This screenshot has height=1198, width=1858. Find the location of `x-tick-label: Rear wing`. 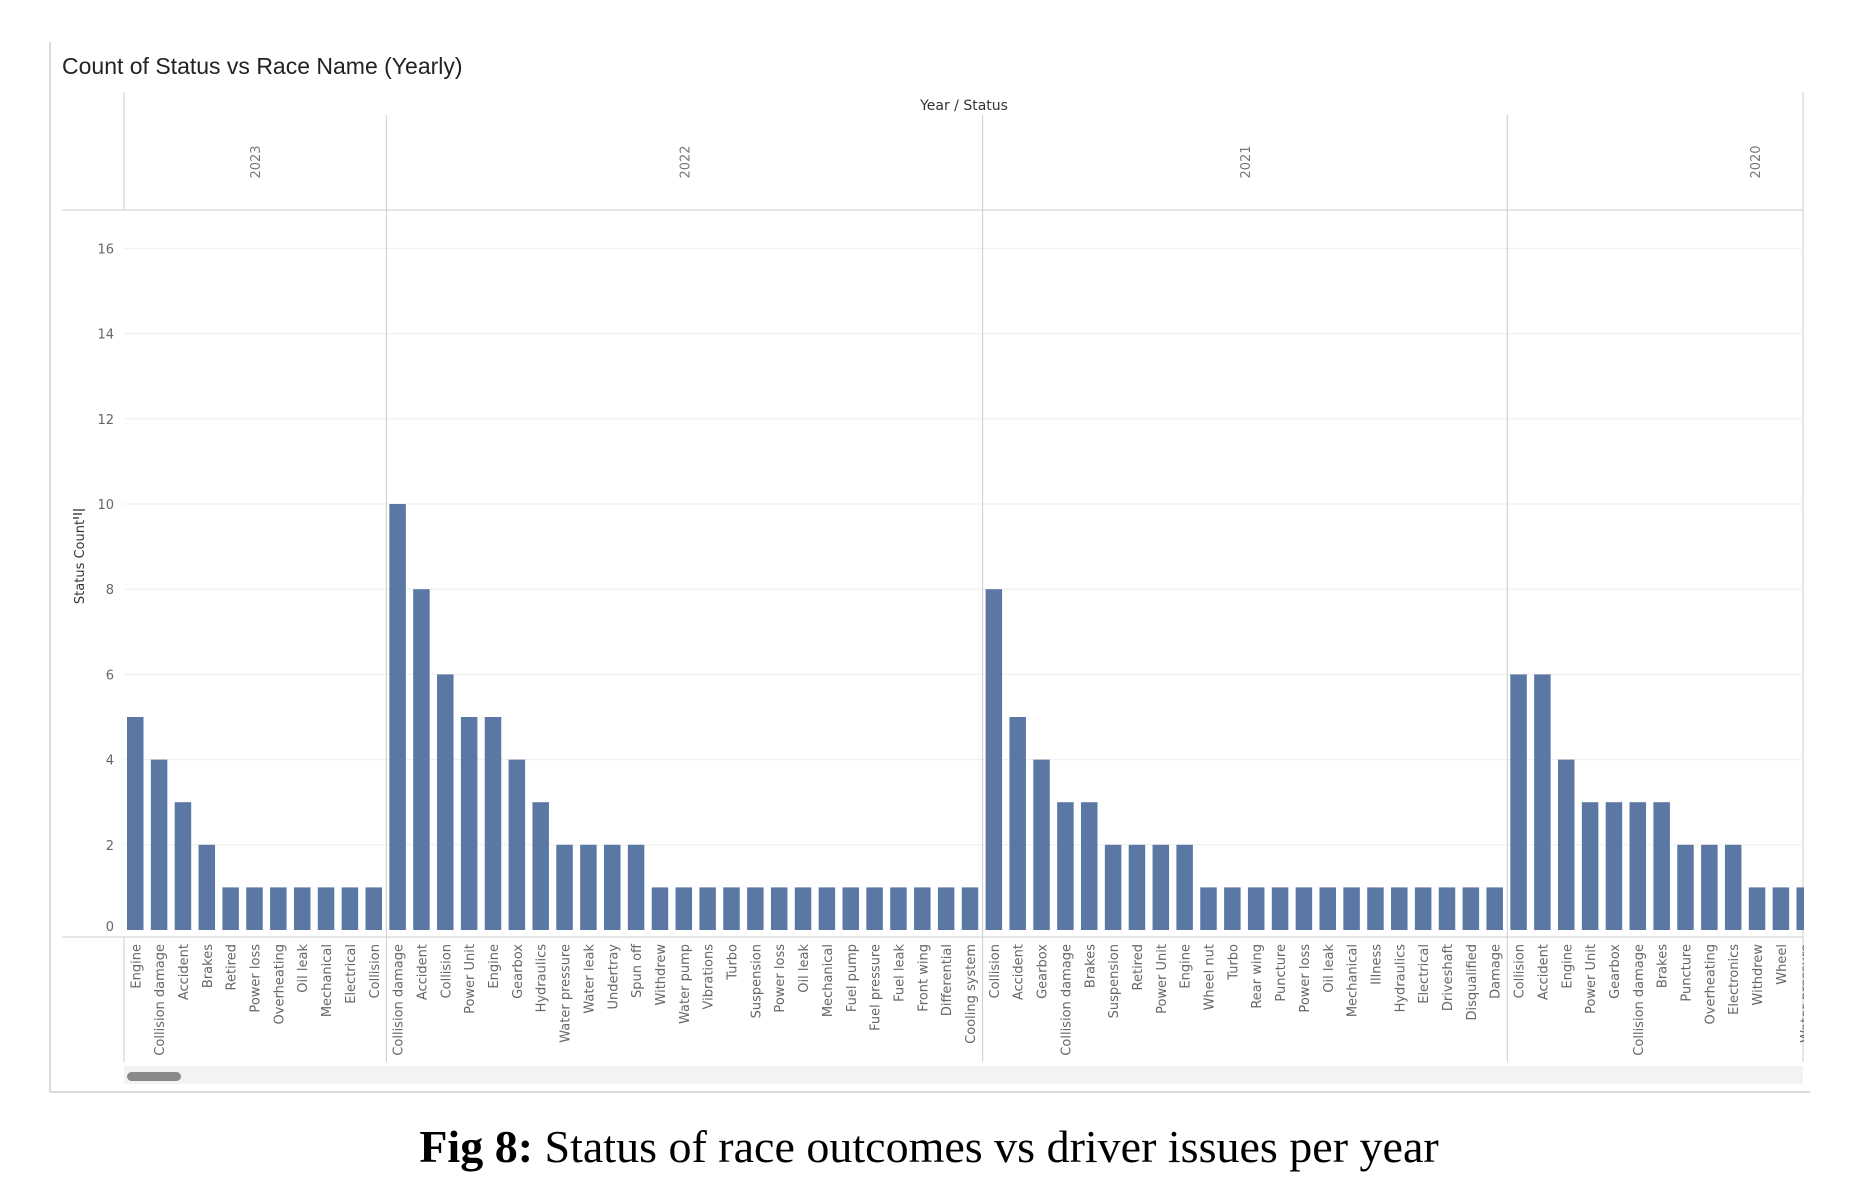

x-tick-label: Rear wing is located at coordinates (1257, 976).